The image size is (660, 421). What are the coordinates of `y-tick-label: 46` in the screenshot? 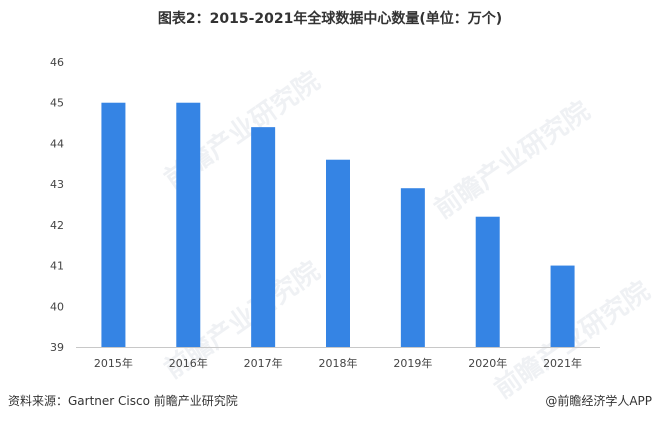 It's located at (57, 62).